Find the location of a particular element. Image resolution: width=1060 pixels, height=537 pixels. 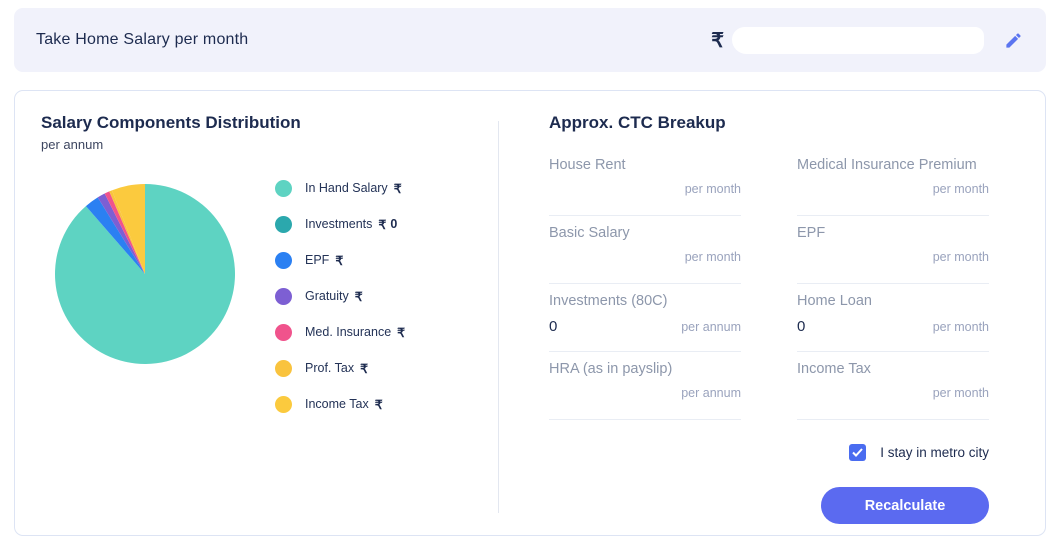

take-home-salary-title: Take Home Salary per month is located at coordinates (142, 39).